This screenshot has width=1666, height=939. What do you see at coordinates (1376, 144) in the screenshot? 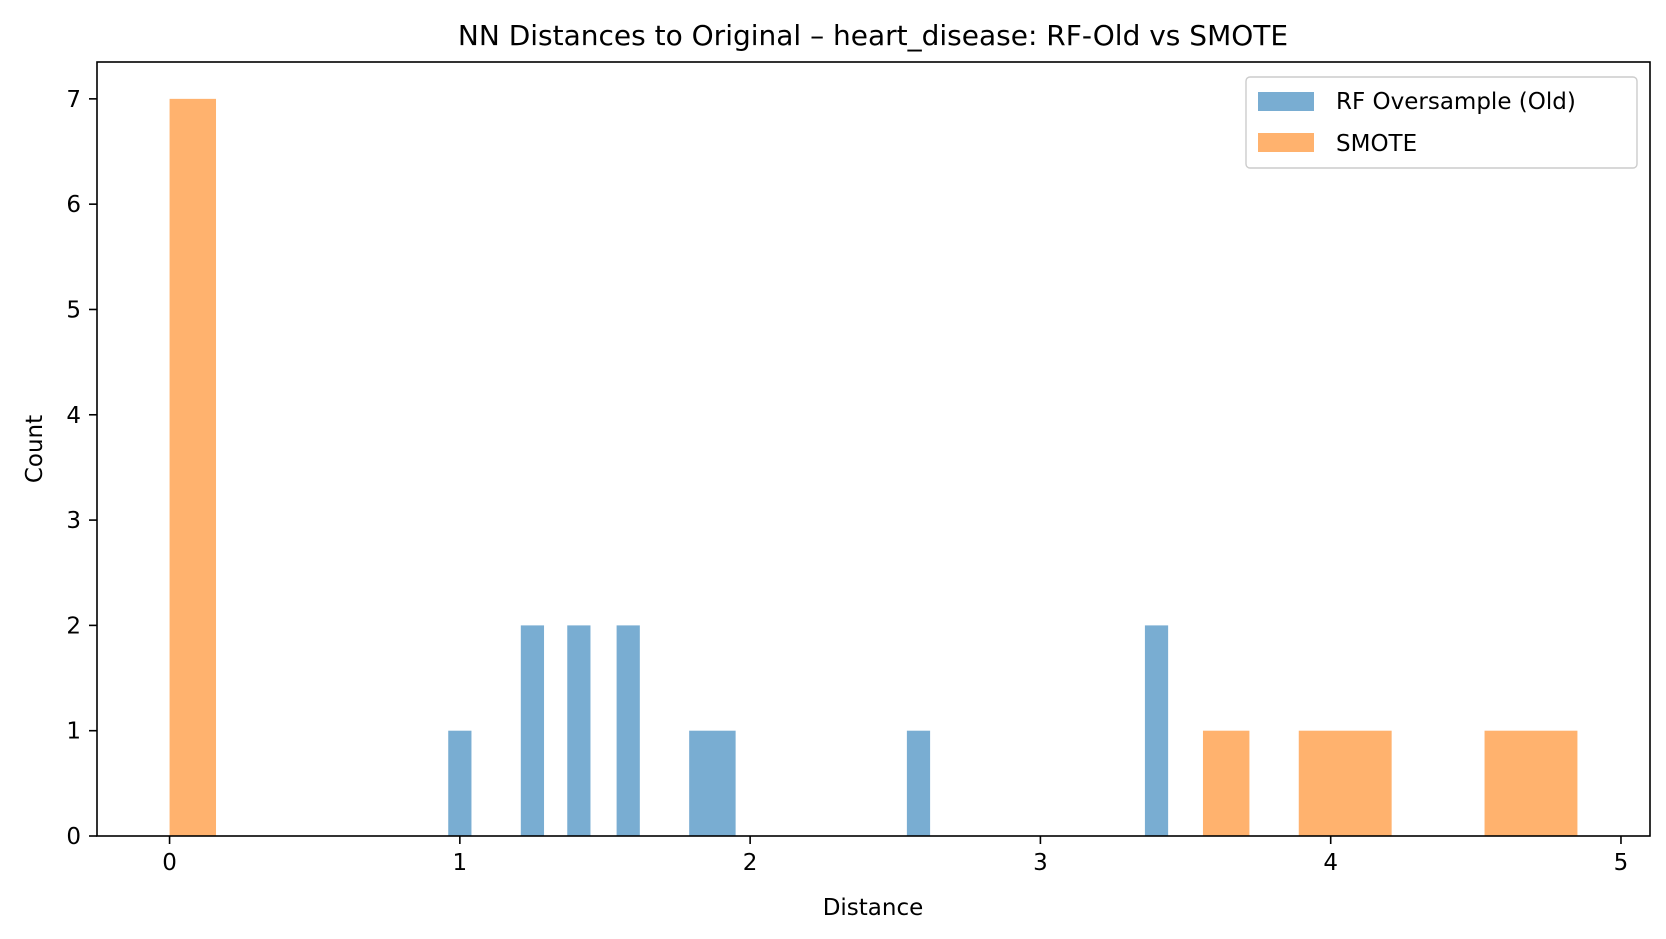
I see `legend-label-smote: SMOTE` at bounding box center [1376, 144].